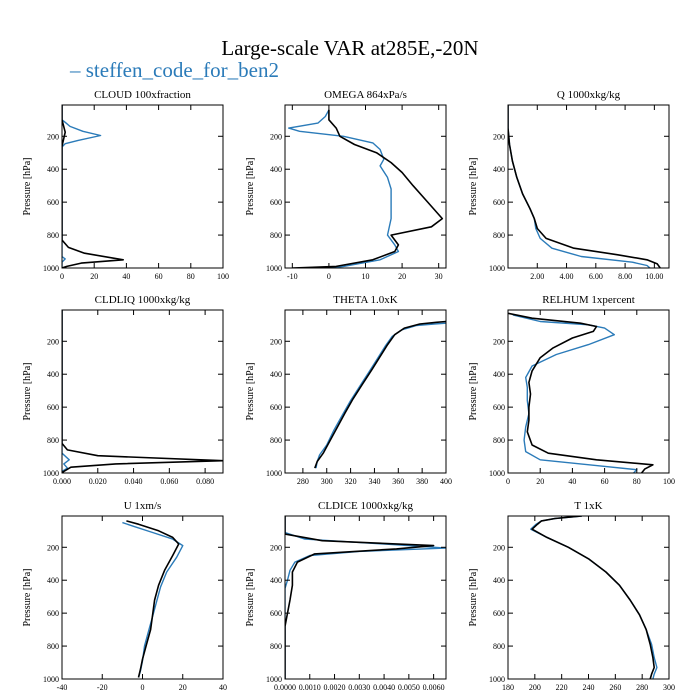 This screenshot has width=700, height=700. What do you see at coordinates (434, 687) in the screenshot?
I see `x-tick-label: 0.0060` at bounding box center [434, 687].